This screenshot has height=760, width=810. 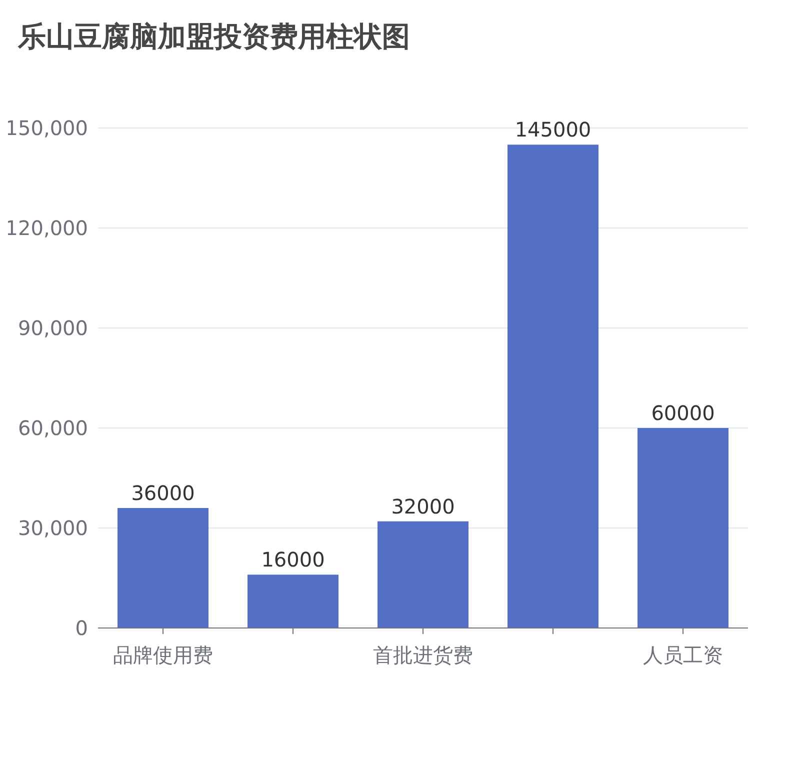 What do you see at coordinates (683, 655) in the screenshot?
I see `x-tick-label: 人员工资` at bounding box center [683, 655].